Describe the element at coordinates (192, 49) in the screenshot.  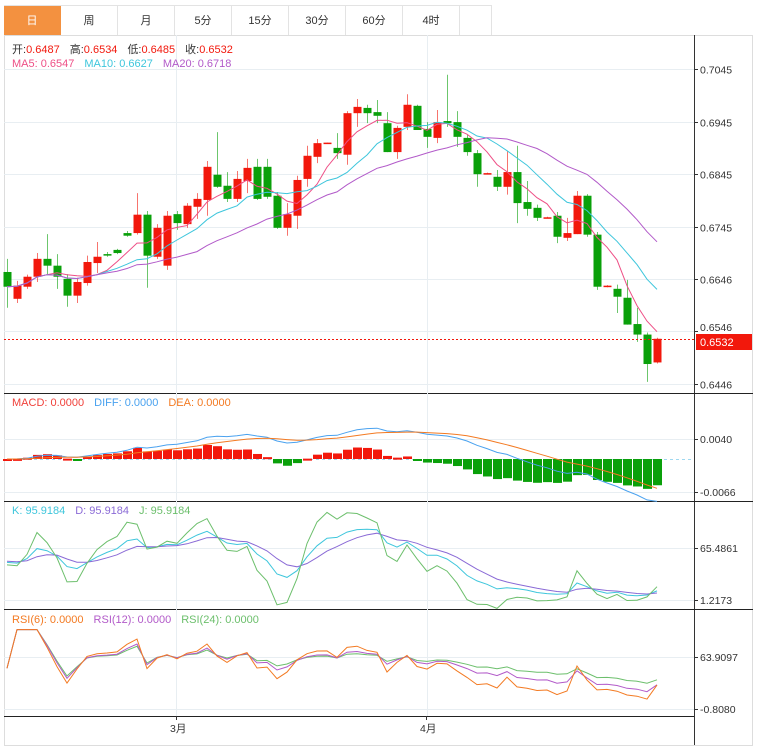
I see `close-label: 收:` at that location.